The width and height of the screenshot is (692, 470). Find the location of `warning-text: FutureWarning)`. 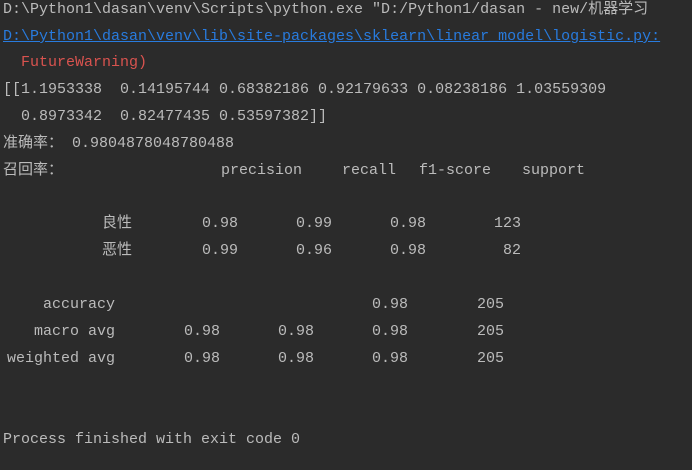

warning-text: FutureWarning) is located at coordinates (75, 62).